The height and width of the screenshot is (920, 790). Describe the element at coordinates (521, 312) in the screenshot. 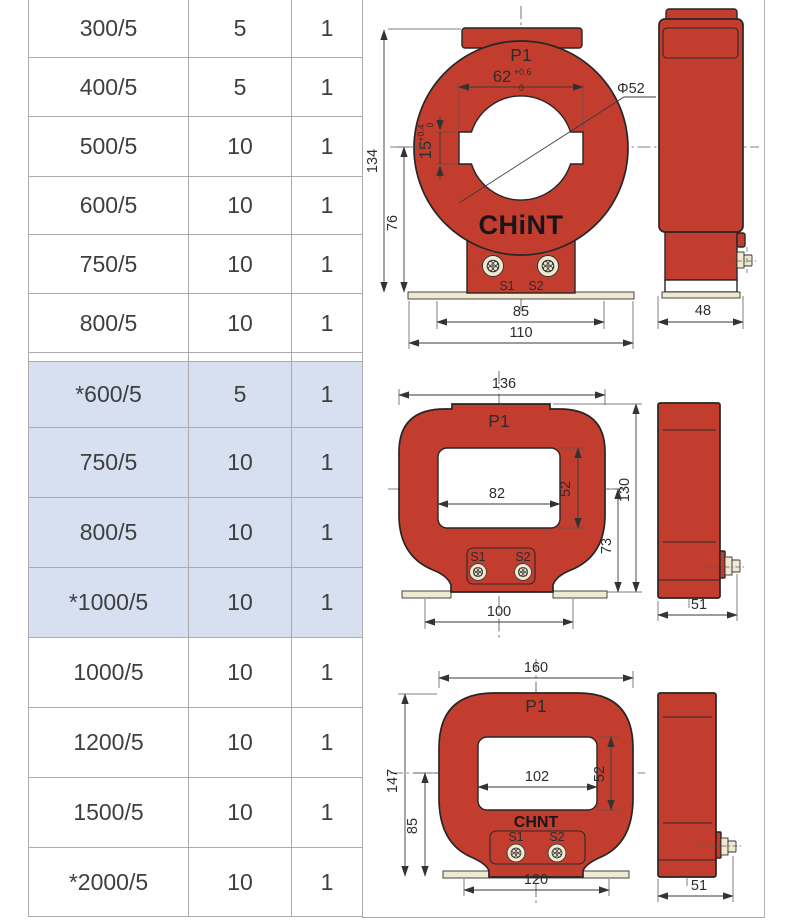

I see `dim-hole-spacing: 85` at that location.